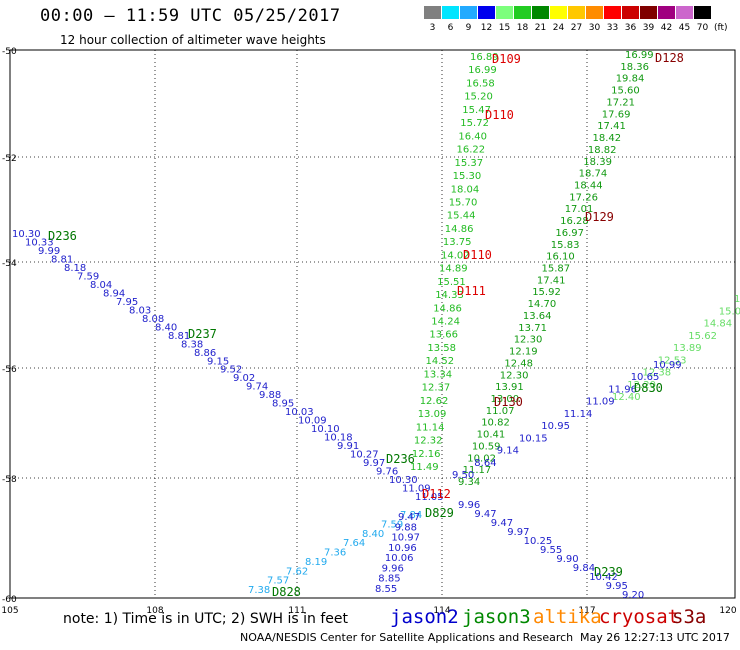 The width and height of the screenshot is (740, 650). I want to click on swh-value: 8.40, so click(166, 327).